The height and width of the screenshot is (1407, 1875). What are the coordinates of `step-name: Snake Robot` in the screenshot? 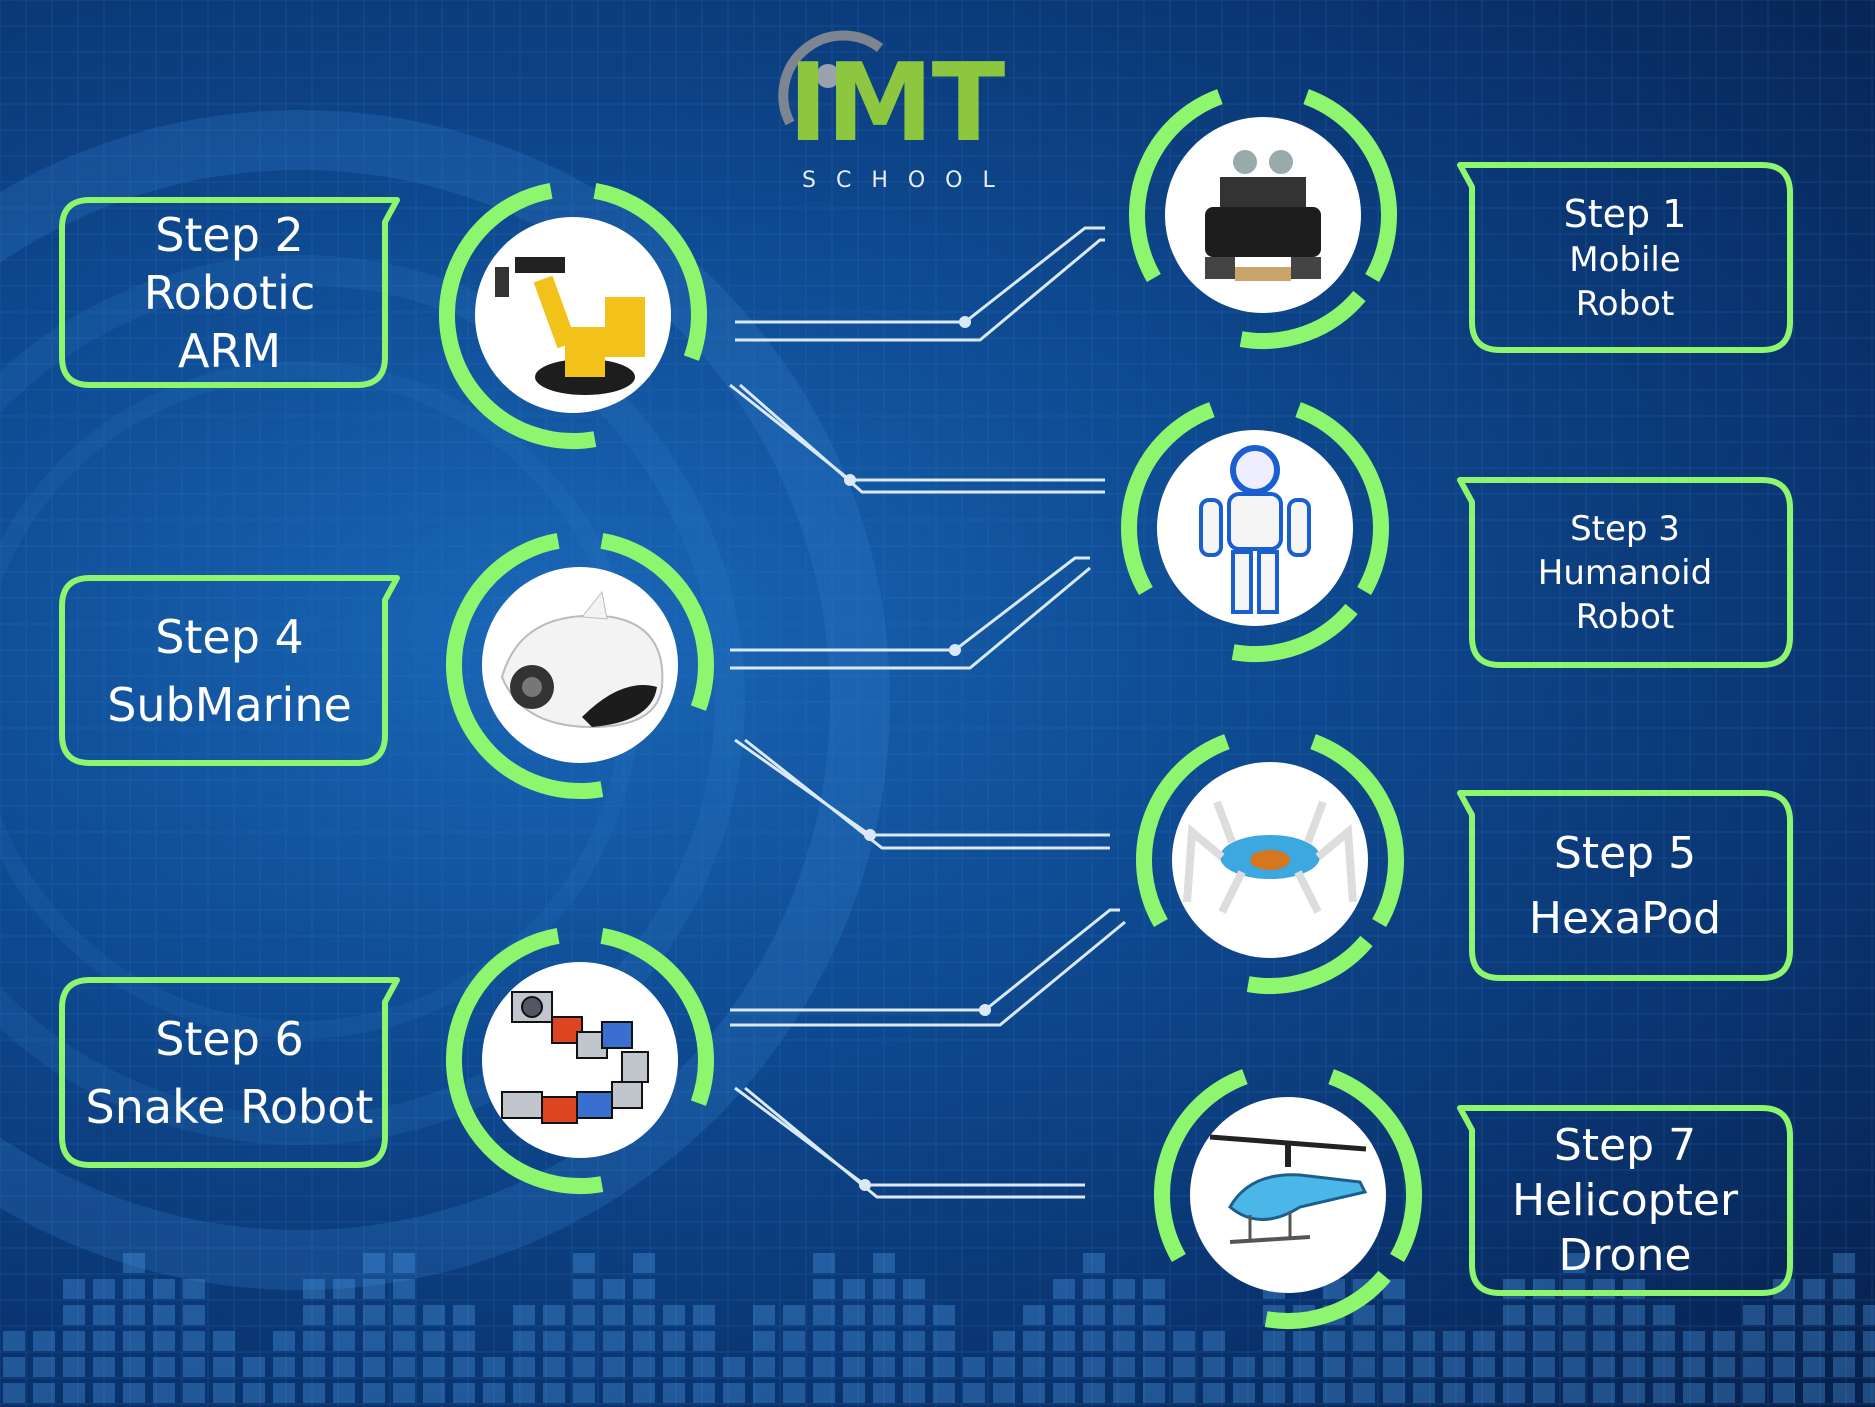 It's located at (229, 1106).